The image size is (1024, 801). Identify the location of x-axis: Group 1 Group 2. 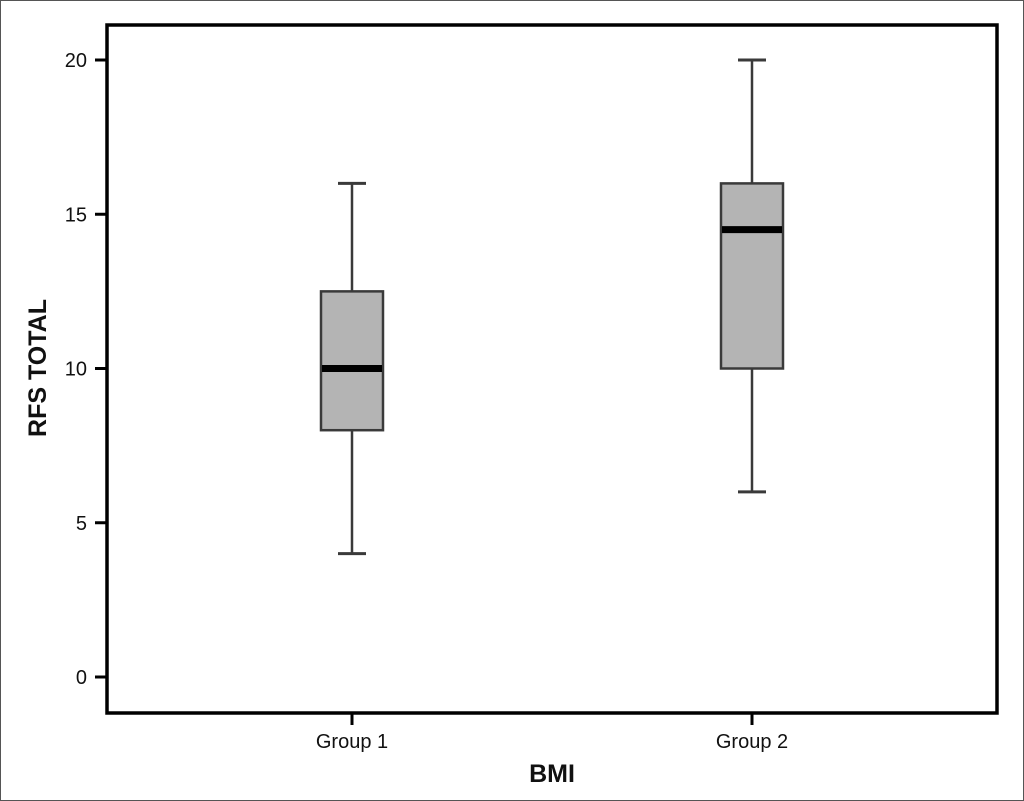
(552, 733).